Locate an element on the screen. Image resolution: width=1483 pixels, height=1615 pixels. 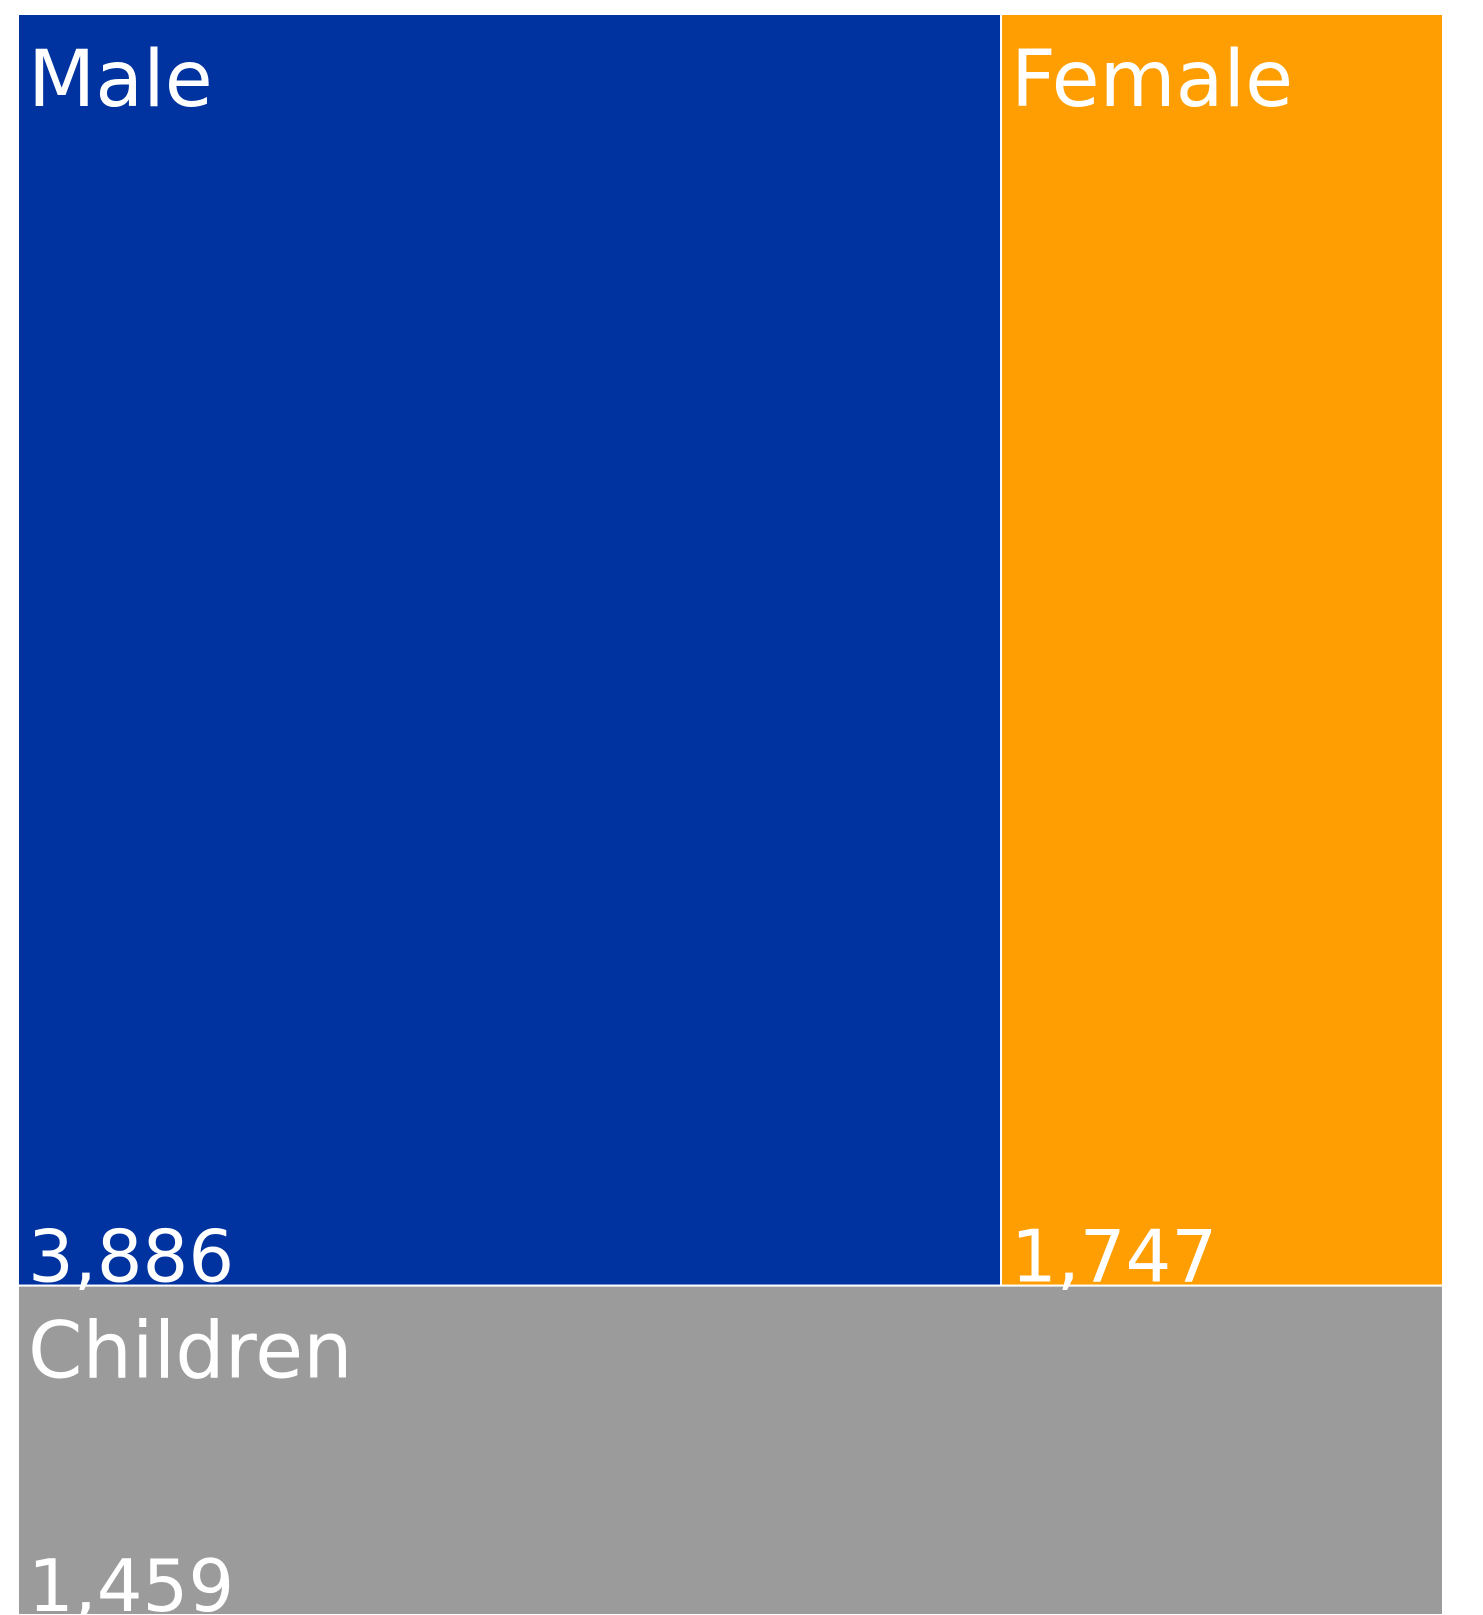
tile-value-female: 1,747 is located at coordinates (1114, 1257).